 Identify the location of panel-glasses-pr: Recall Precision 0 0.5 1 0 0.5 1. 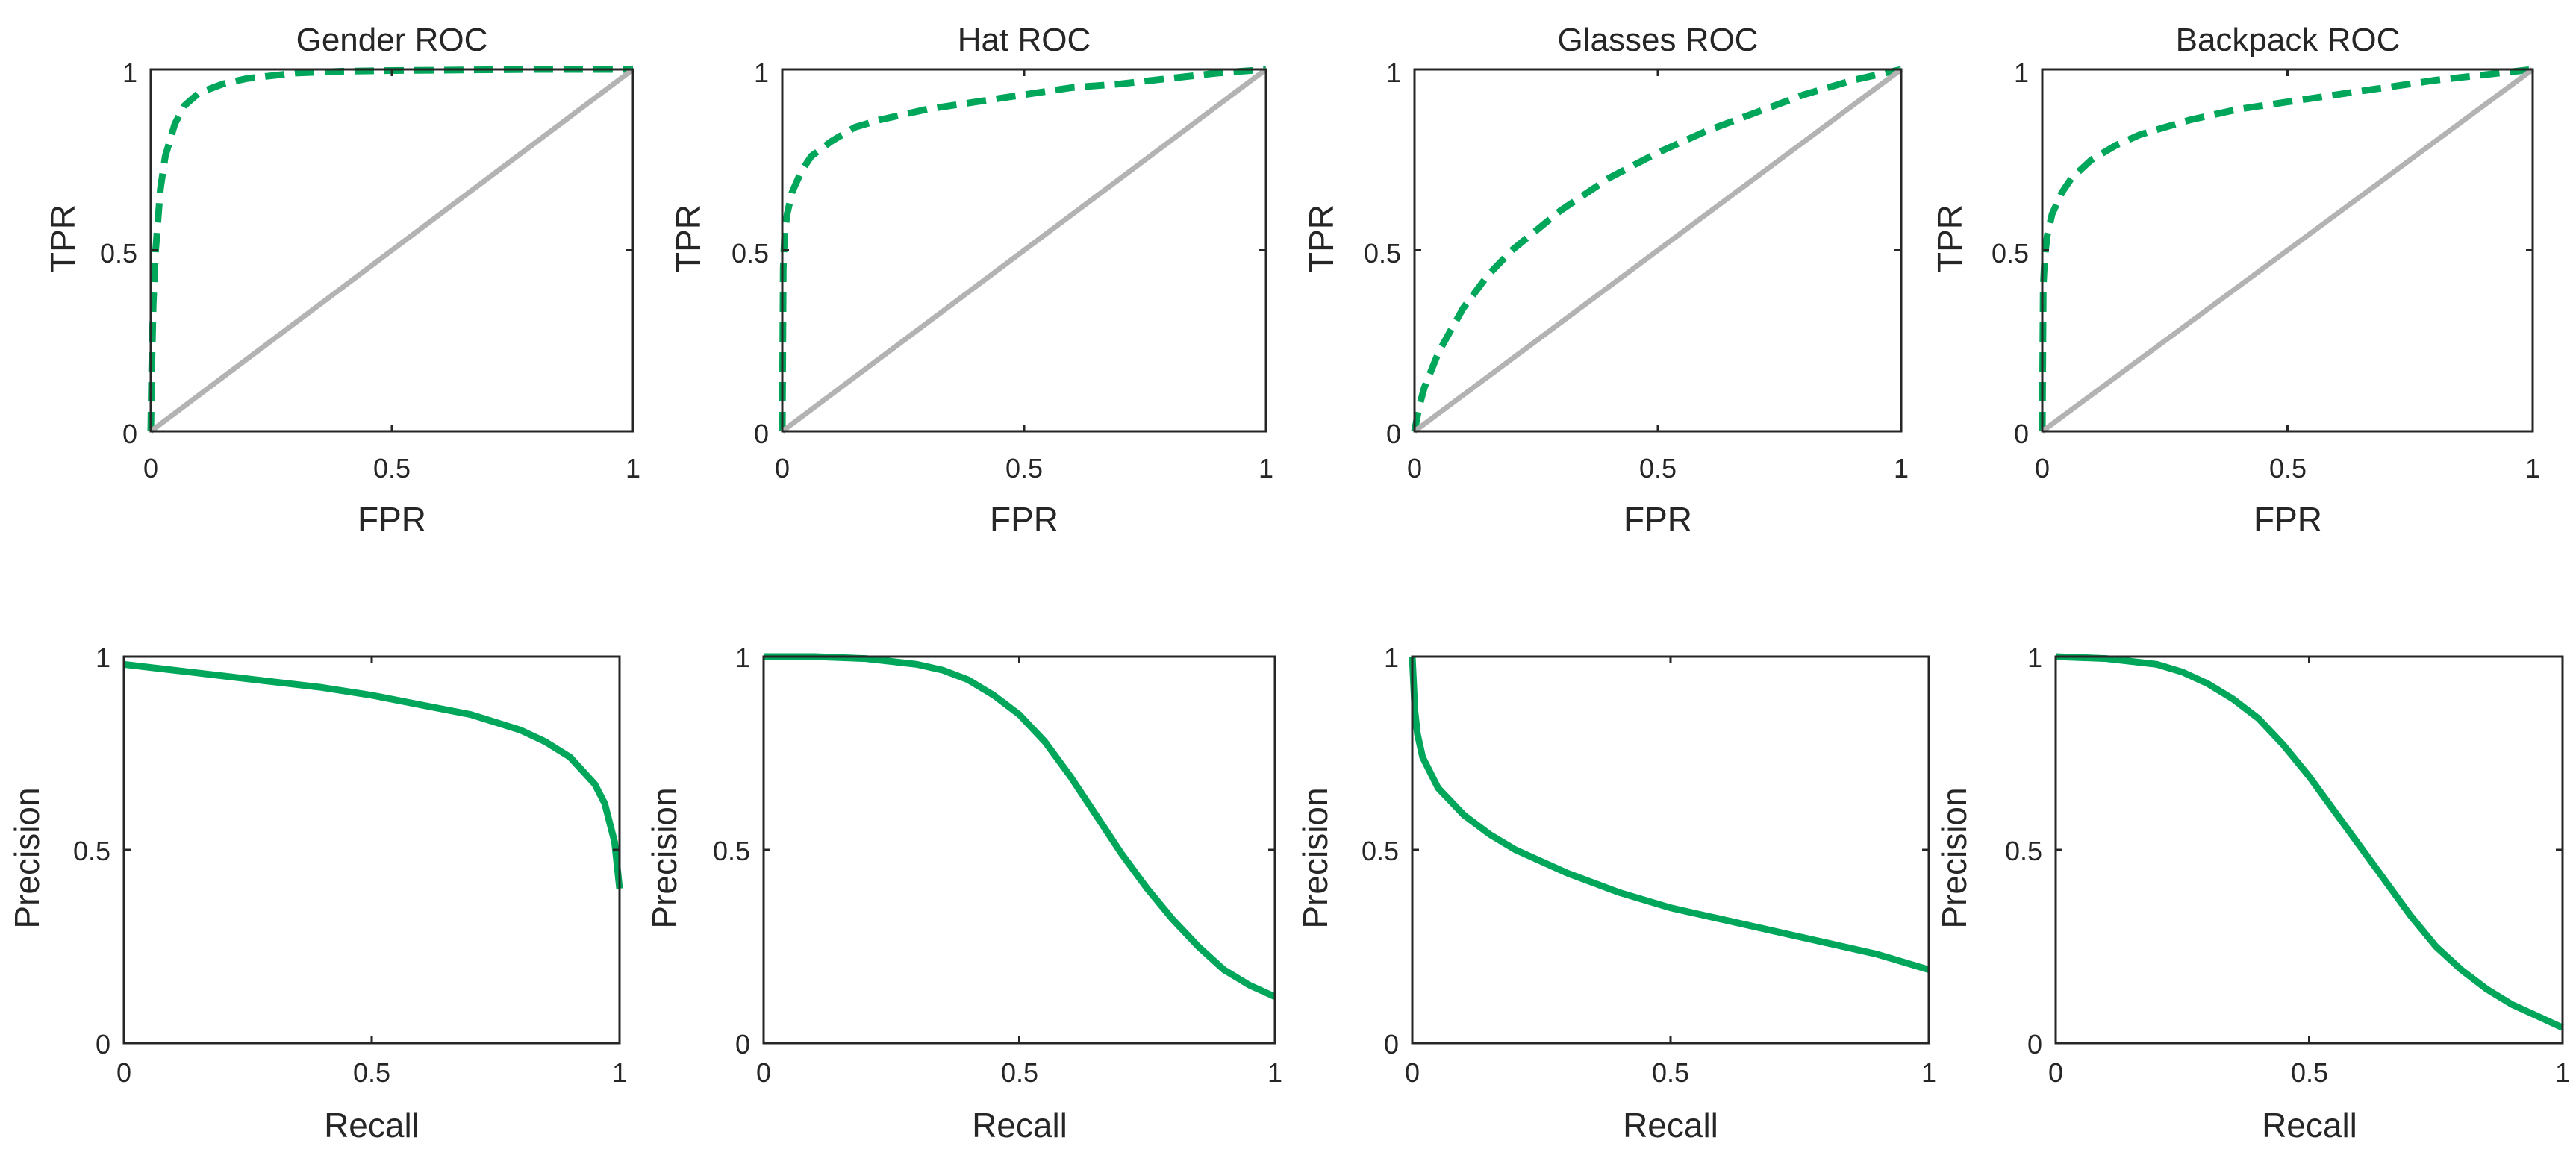
(1616, 893).